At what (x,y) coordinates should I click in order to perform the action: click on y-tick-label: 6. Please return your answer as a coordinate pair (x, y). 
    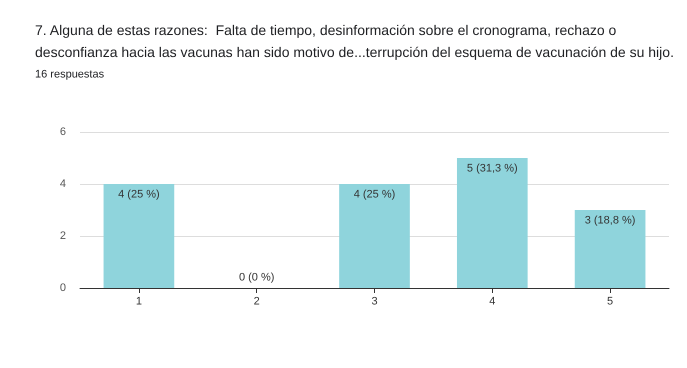
    Looking at the image, I should click on (63, 132).